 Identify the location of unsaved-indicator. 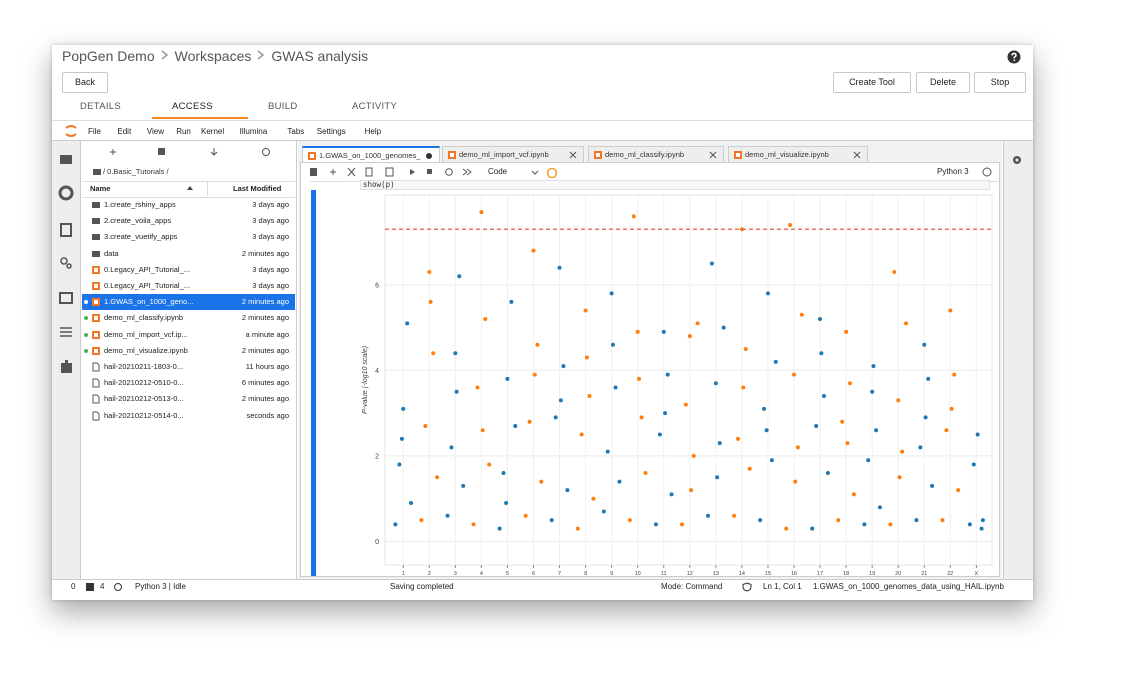
(429, 156).